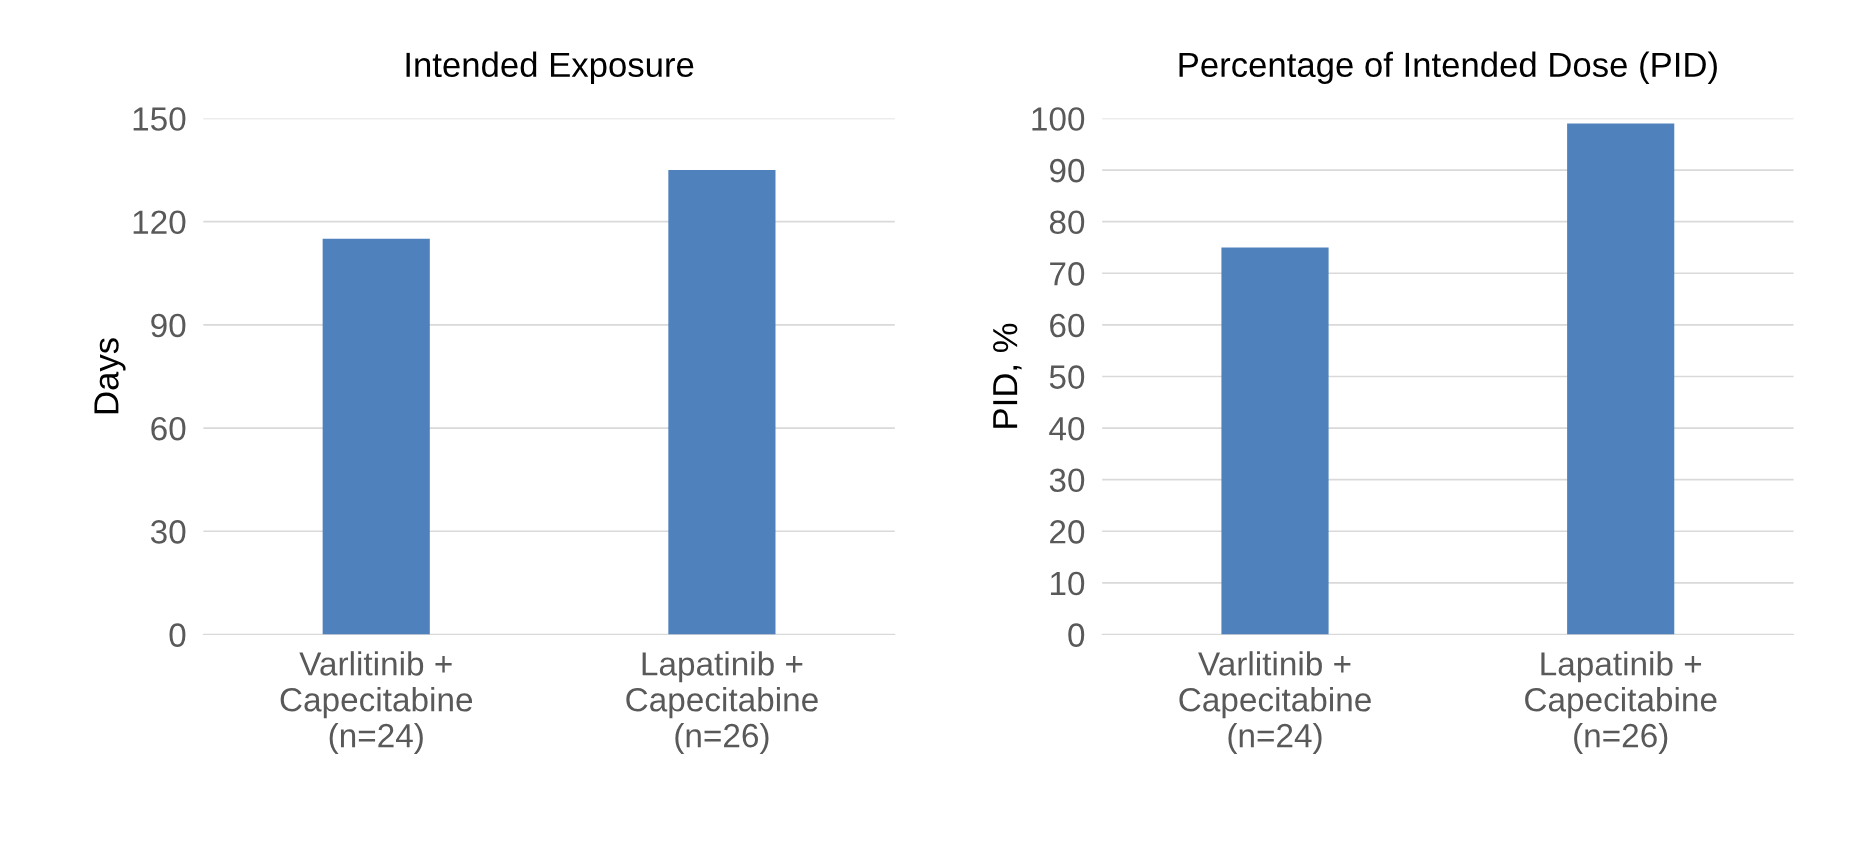 This screenshot has height=846, width=1849. Describe the element at coordinates (159, 119) in the screenshot. I see `y-tick-label: 150` at that location.